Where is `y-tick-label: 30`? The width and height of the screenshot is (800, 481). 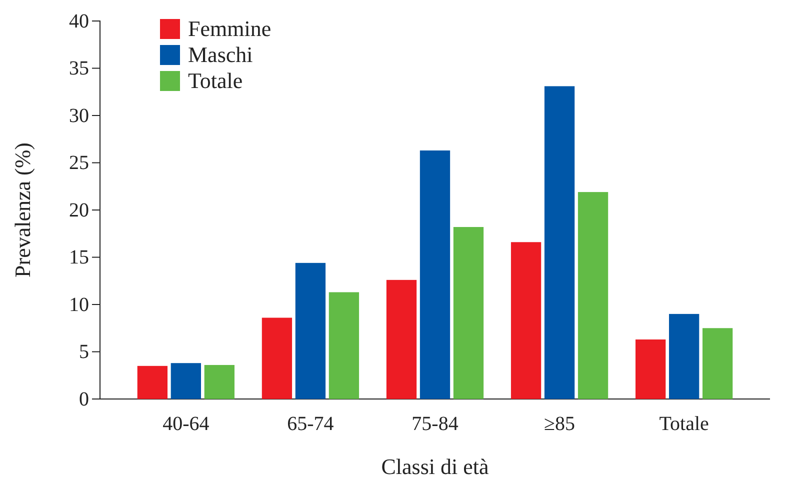 y-tick-label: 30 is located at coordinates (79, 115).